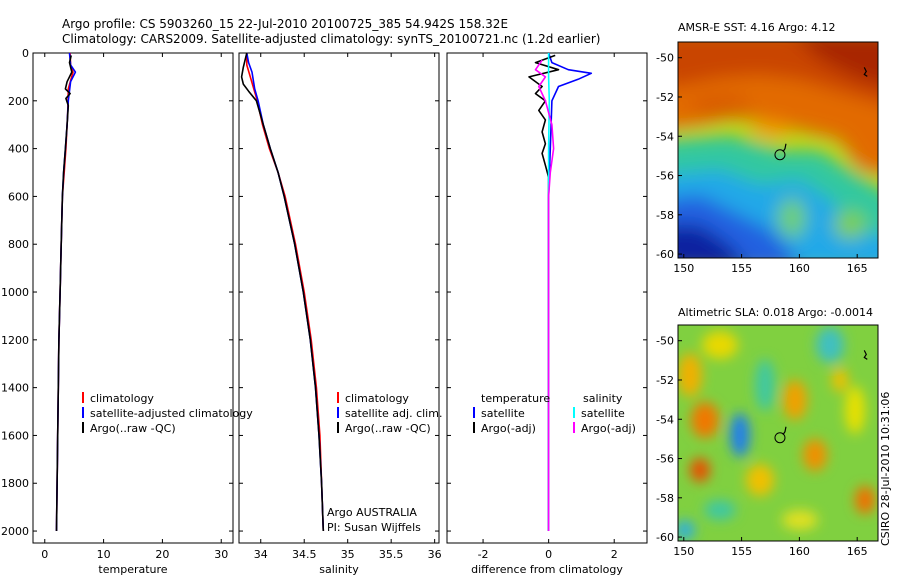 The width and height of the screenshot is (900, 580). What do you see at coordinates (15, 388) in the screenshot?
I see `y-tick-label: 1400` at bounding box center [15, 388].